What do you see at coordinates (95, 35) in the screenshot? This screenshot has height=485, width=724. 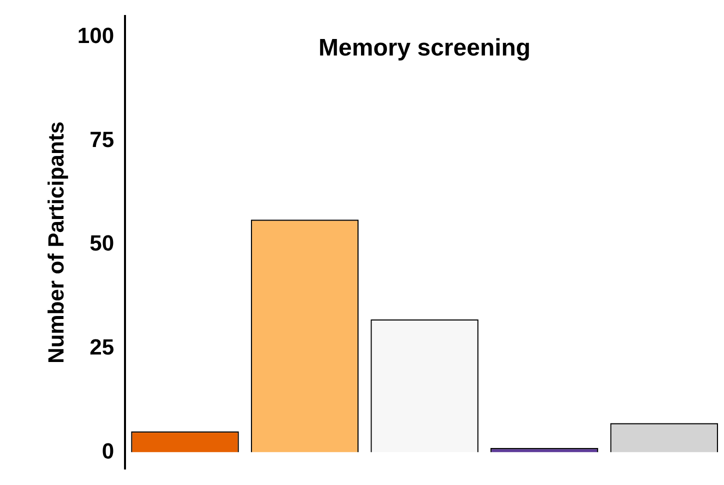 I see `y-tick-label: 100` at bounding box center [95, 35].